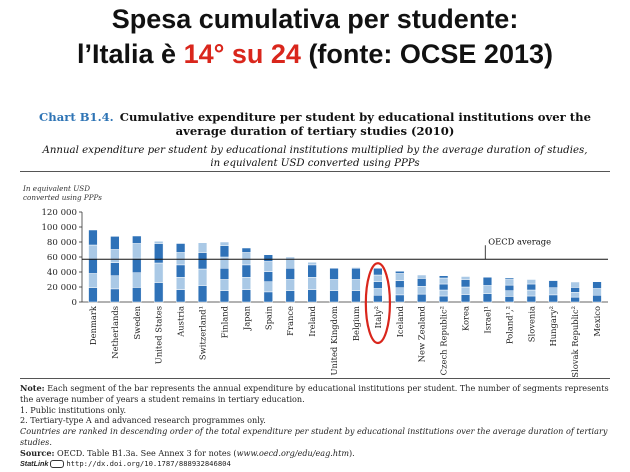 This screenshot has height=472, width=630. Describe the element at coordinates (356, 323) in the screenshot. I see `x-tick-label: Belgium` at that location.